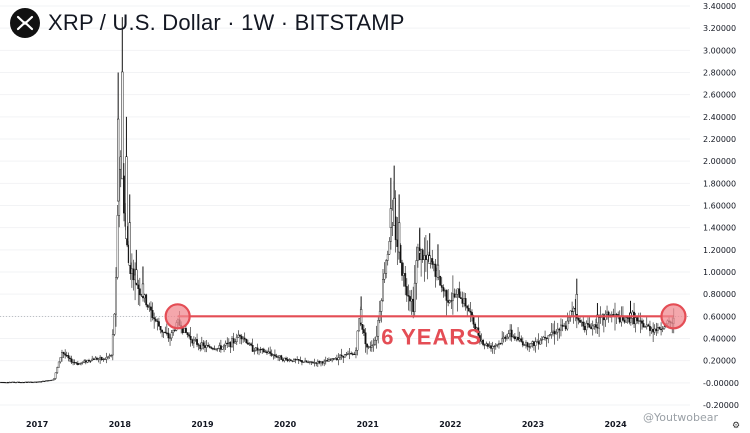  Describe the element at coordinates (719, 73) in the screenshot. I see `y-tick-label: 2.80000` at that location.